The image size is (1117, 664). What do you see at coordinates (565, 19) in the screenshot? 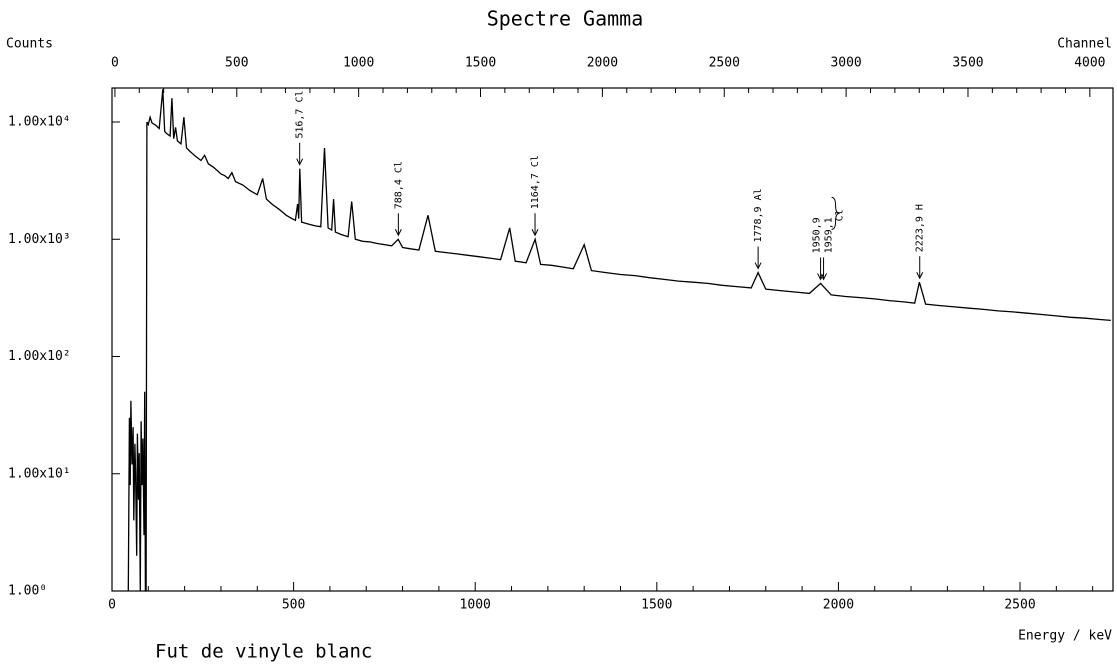
I see `chart-title: Spectre Gamma` at bounding box center [565, 19].